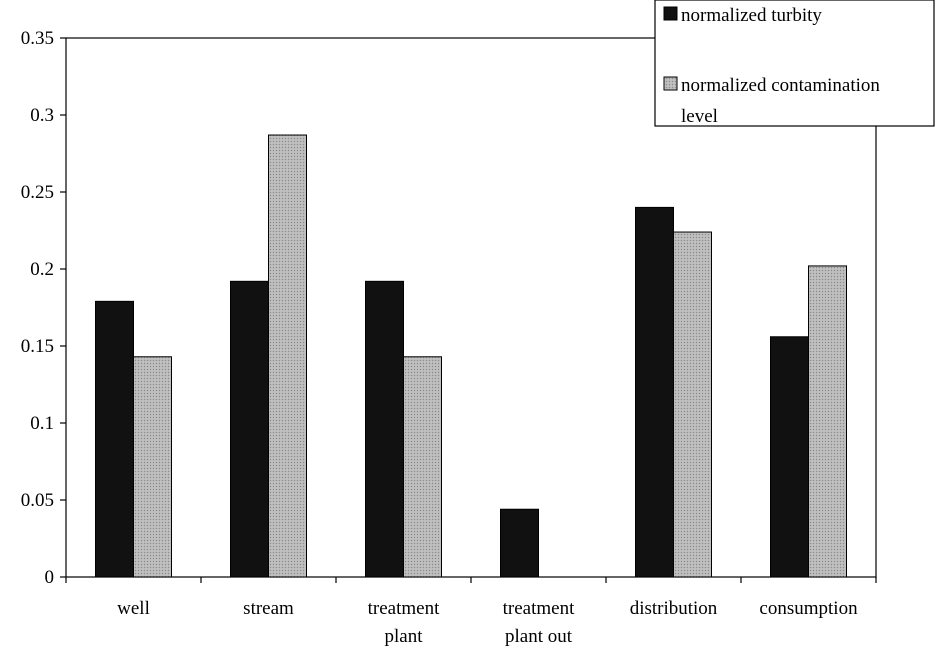 The height and width of the screenshot is (652, 935). I want to click on legend-label: normalized contamination, so click(780, 85).